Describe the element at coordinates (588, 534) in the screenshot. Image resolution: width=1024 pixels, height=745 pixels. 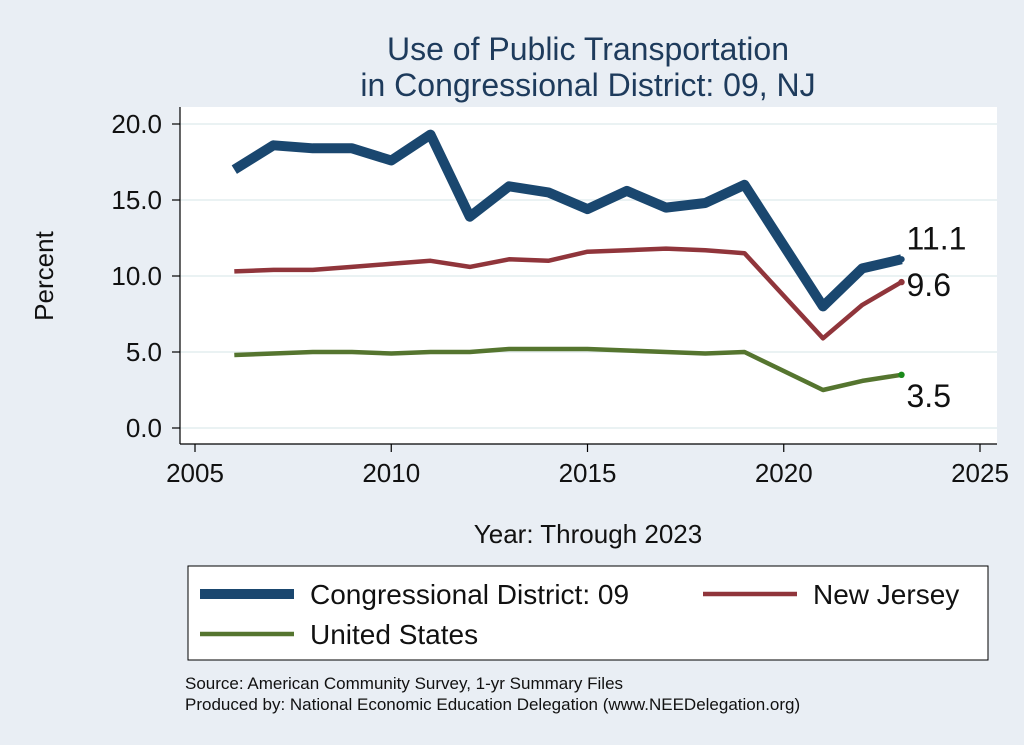
I see `x-axis-title: Year: Through 2023` at that location.